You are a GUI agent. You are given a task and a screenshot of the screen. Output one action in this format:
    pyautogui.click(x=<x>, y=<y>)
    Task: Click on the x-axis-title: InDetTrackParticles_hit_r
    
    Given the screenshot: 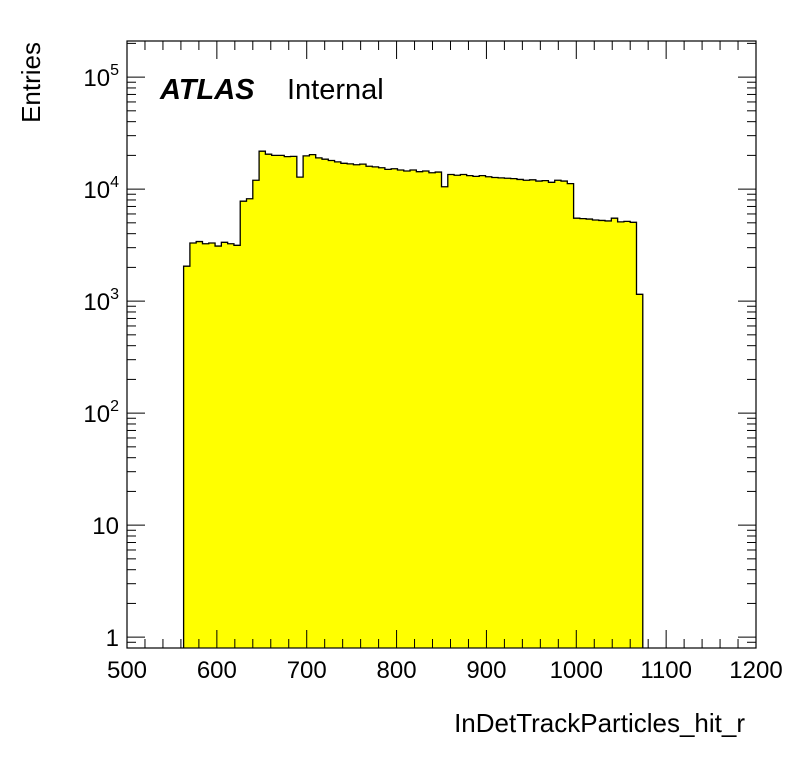 What is the action you would take?
    pyautogui.click(x=599, y=723)
    